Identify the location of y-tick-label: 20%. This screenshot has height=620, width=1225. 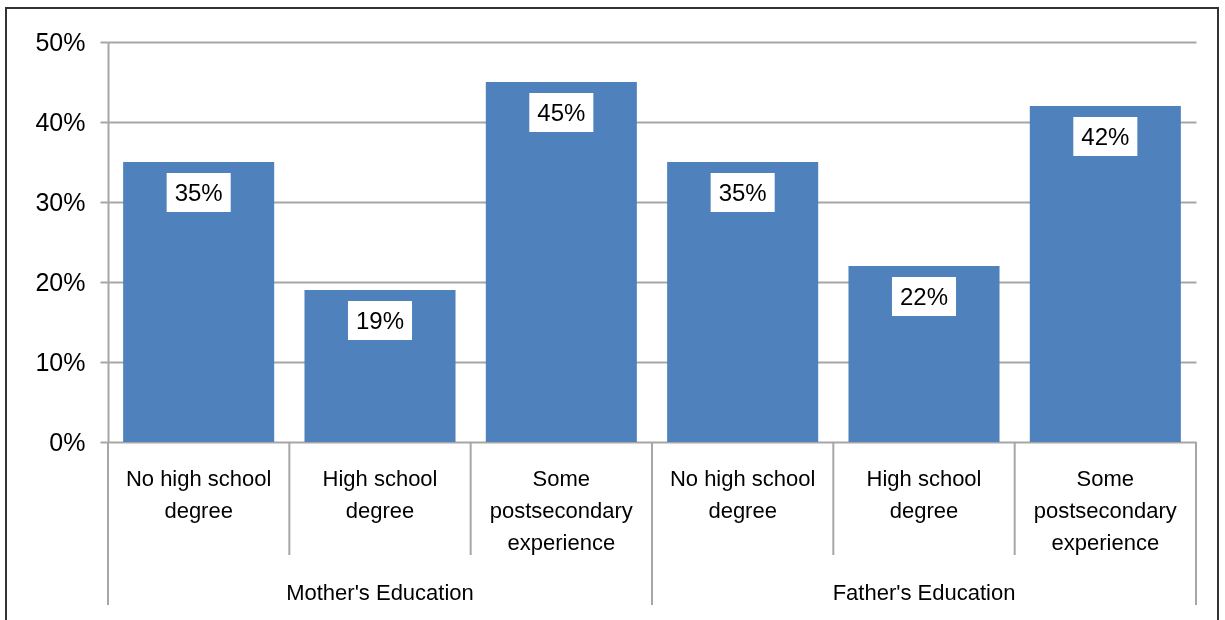
(60, 281).